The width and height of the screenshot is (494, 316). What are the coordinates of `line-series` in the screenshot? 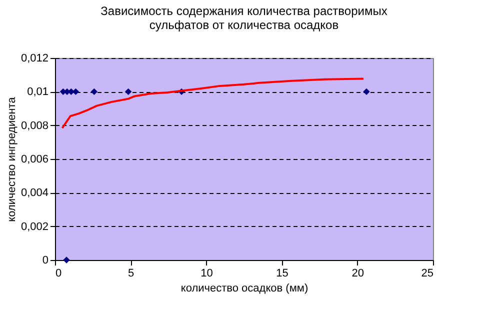 It's located at (212, 104).